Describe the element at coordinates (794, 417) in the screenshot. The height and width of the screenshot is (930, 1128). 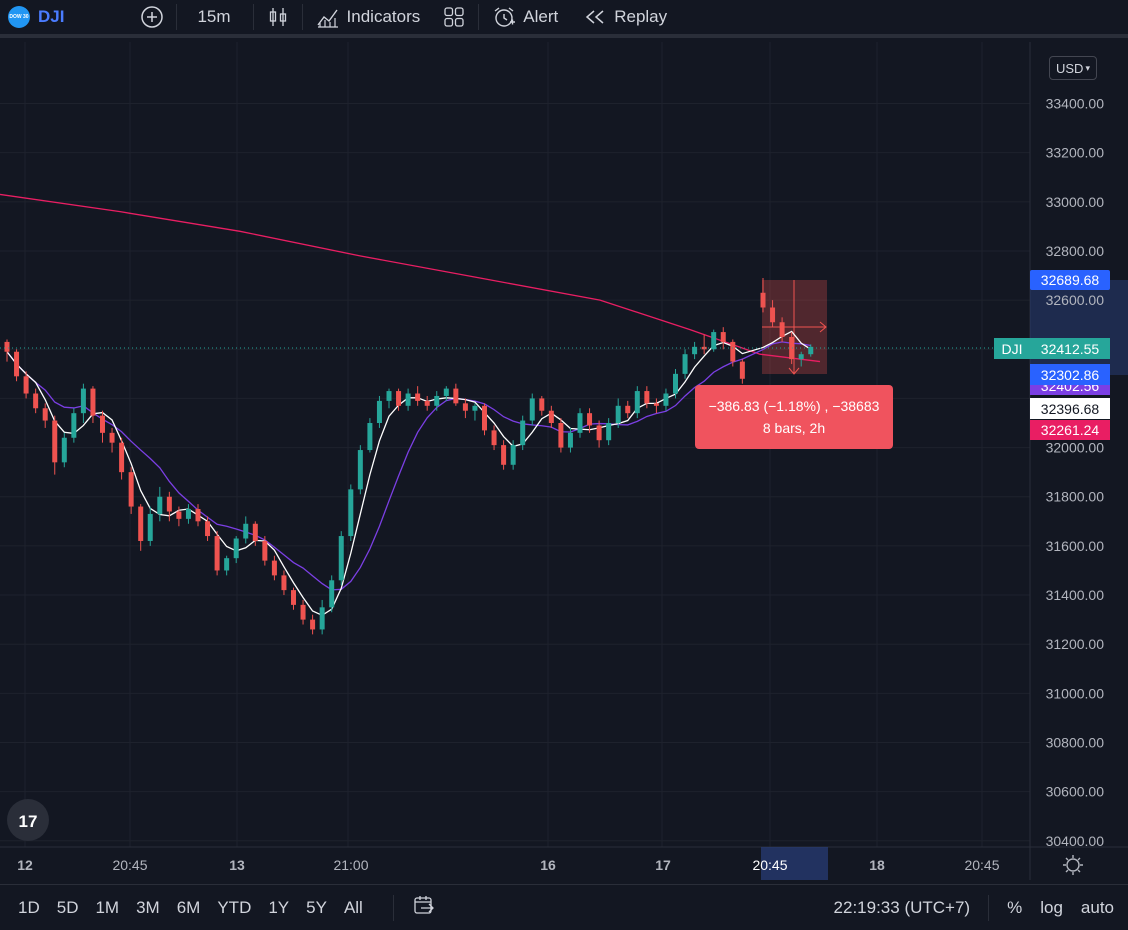
I see `measure-tooltip: −386.83 (−1.18%) , −38683 8 bars, 2h` at that location.